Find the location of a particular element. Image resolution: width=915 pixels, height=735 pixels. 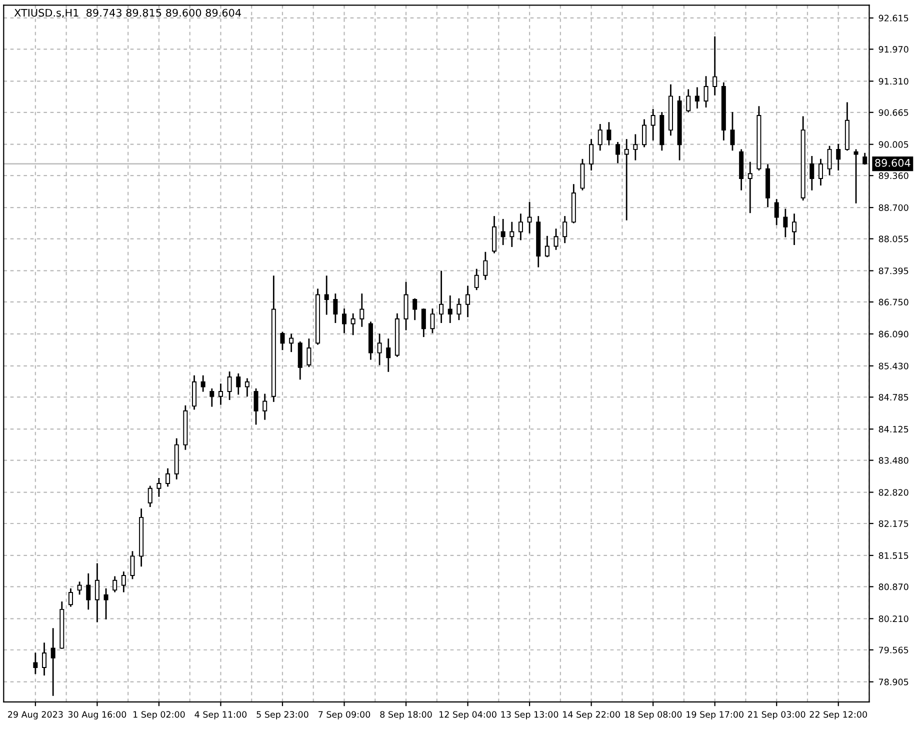

y-tick-label: 79.565 is located at coordinates (893, 650).